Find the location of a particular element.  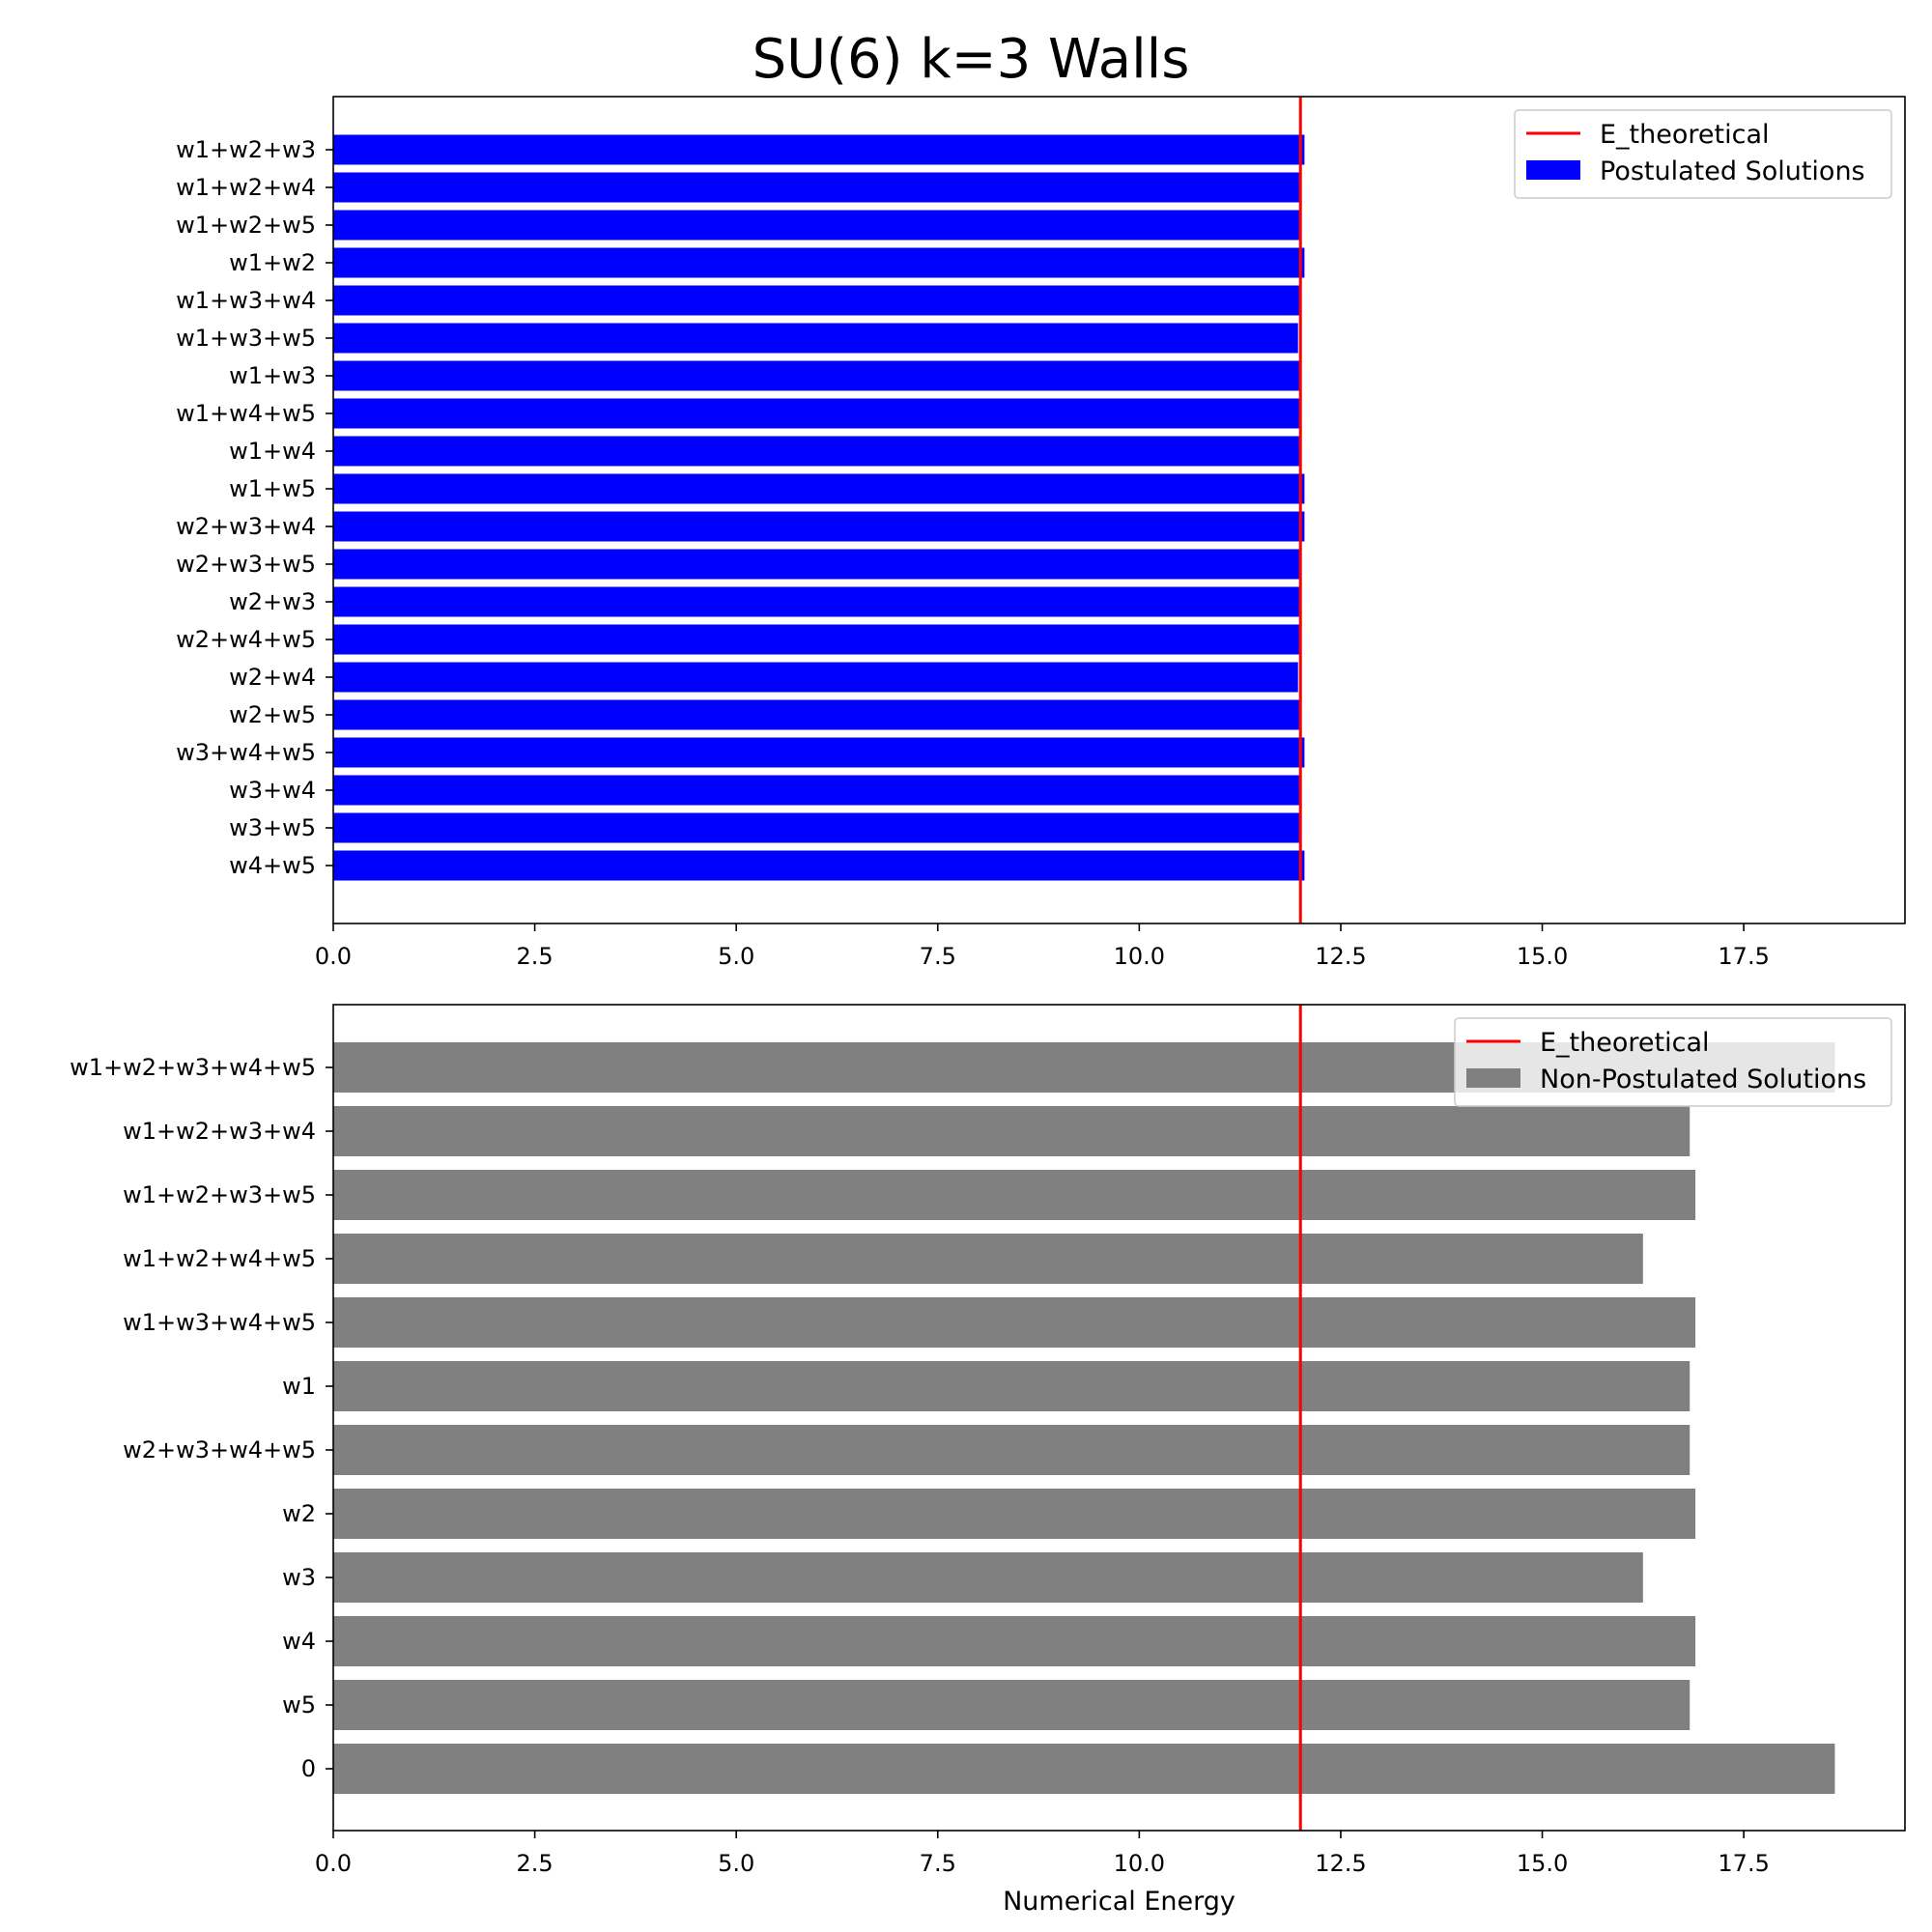

bar-w2+w5 is located at coordinates (817, 714).